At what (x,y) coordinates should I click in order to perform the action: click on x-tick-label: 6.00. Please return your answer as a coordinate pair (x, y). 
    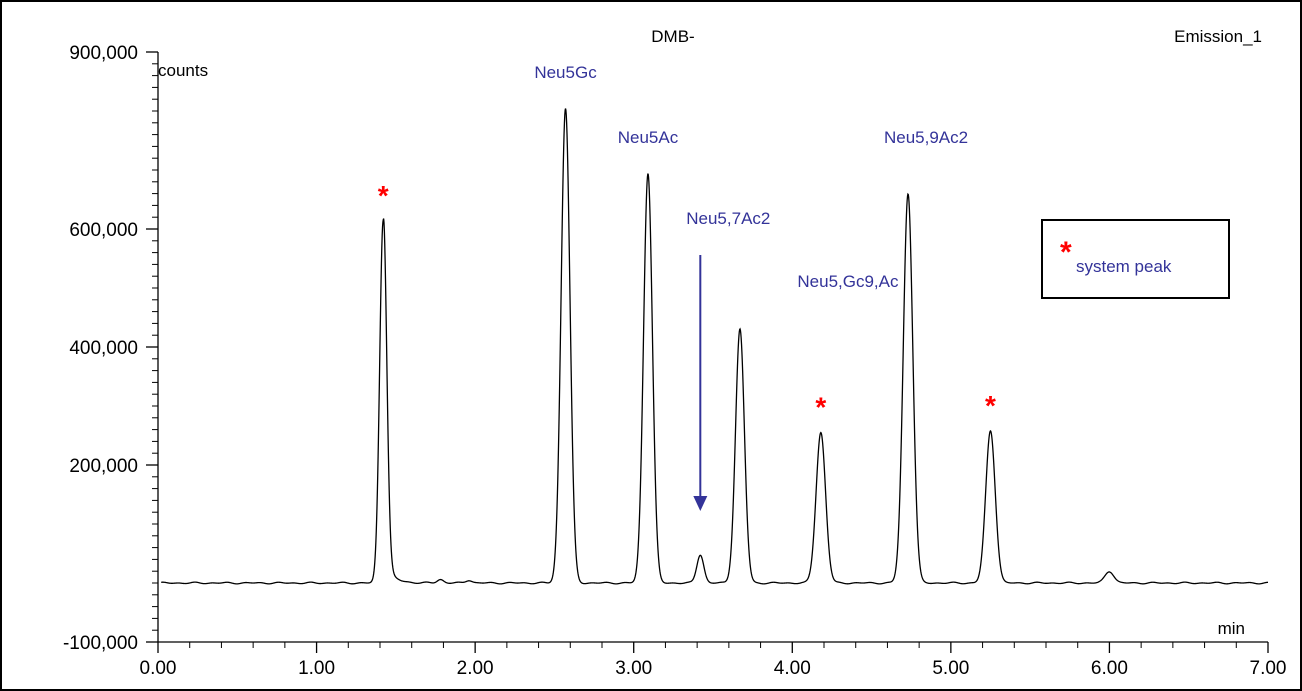
    Looking at the image, I should click on (1109, 668).